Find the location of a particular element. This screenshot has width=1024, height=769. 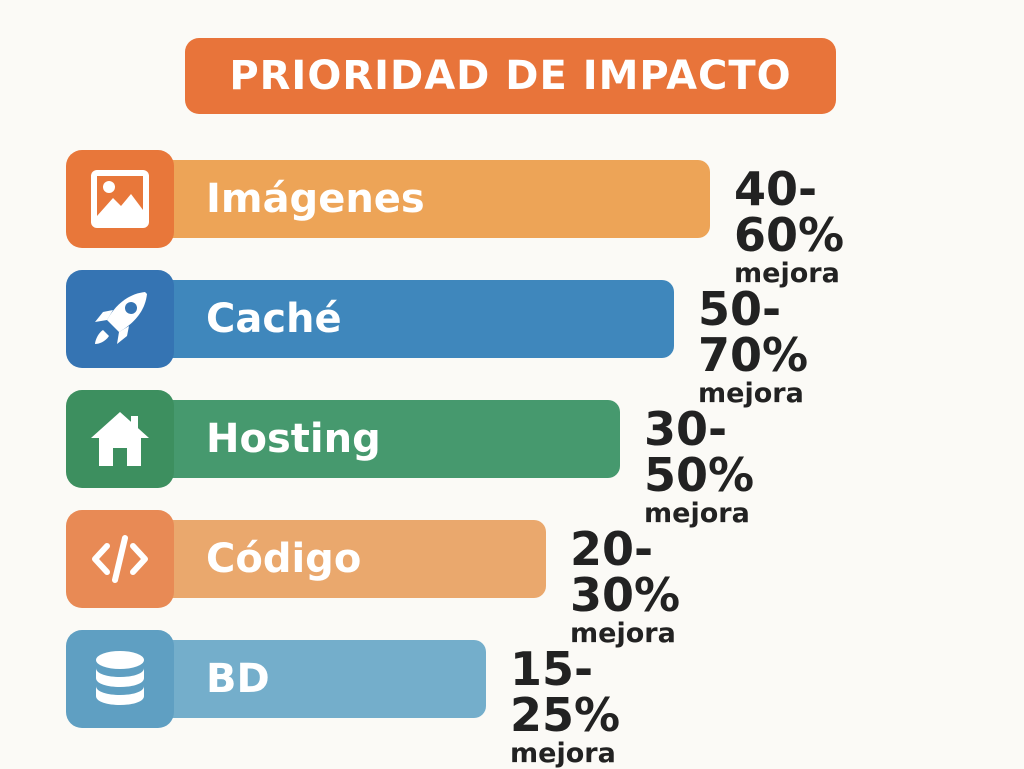

bar: Caché is located at coordinates (415, 319).